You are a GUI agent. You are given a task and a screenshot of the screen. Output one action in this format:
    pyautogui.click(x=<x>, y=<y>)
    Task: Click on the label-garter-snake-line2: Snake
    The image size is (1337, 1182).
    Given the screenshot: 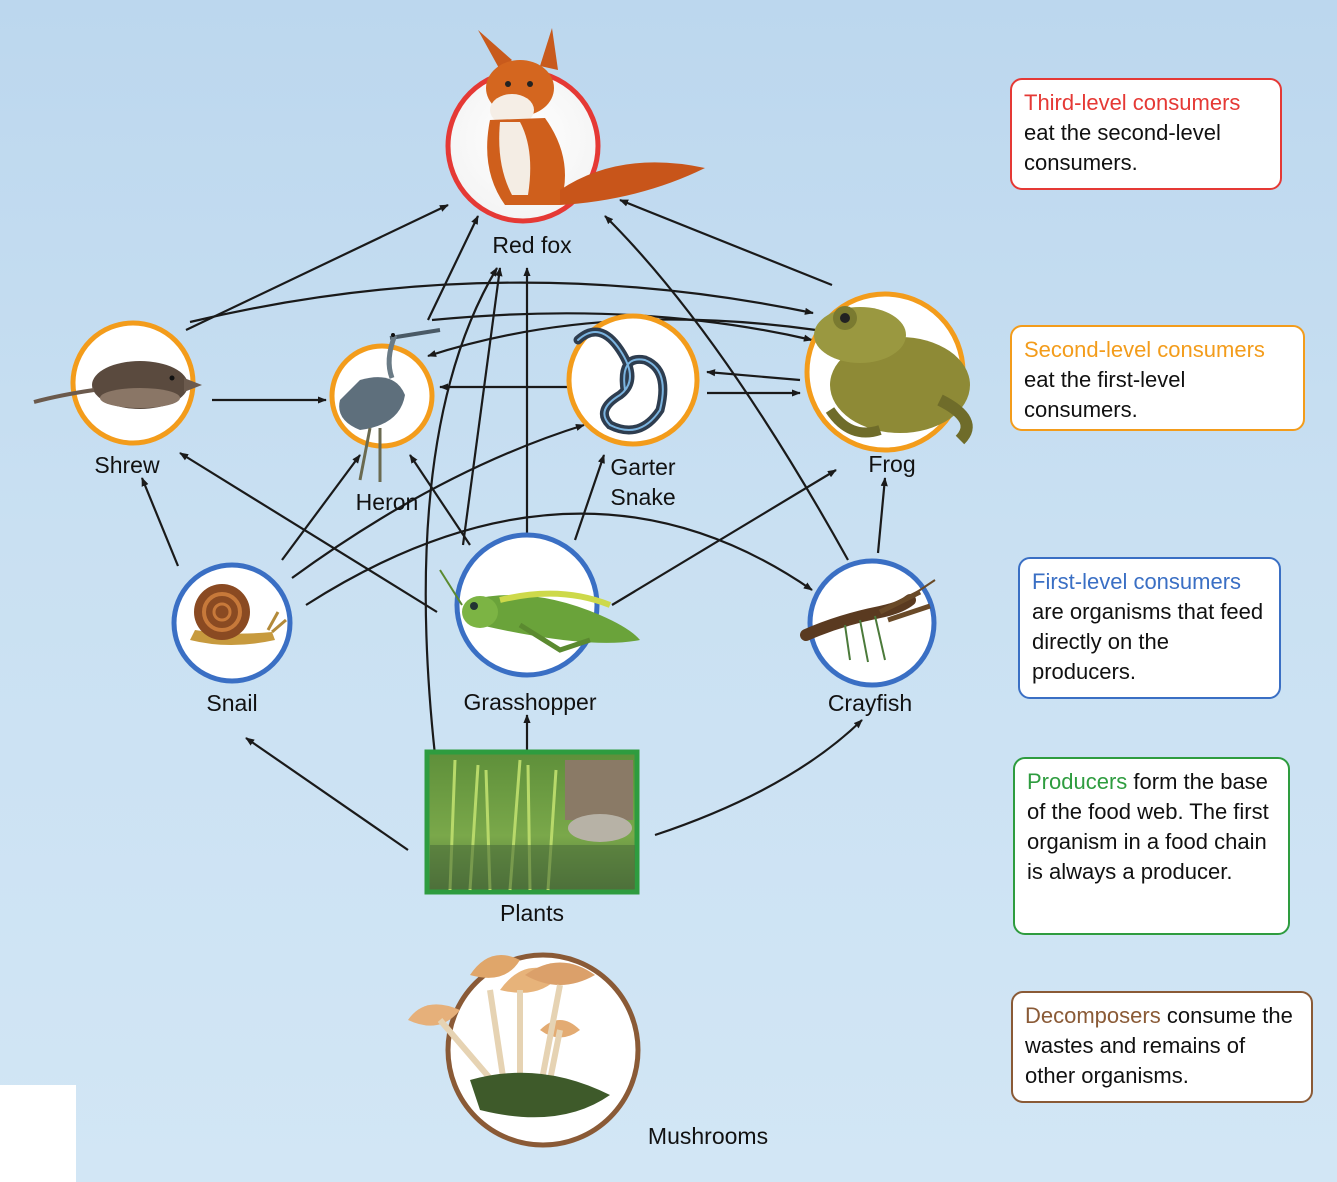 What is the action you would take?
    pyautogui.click(x=642, y=497)
    